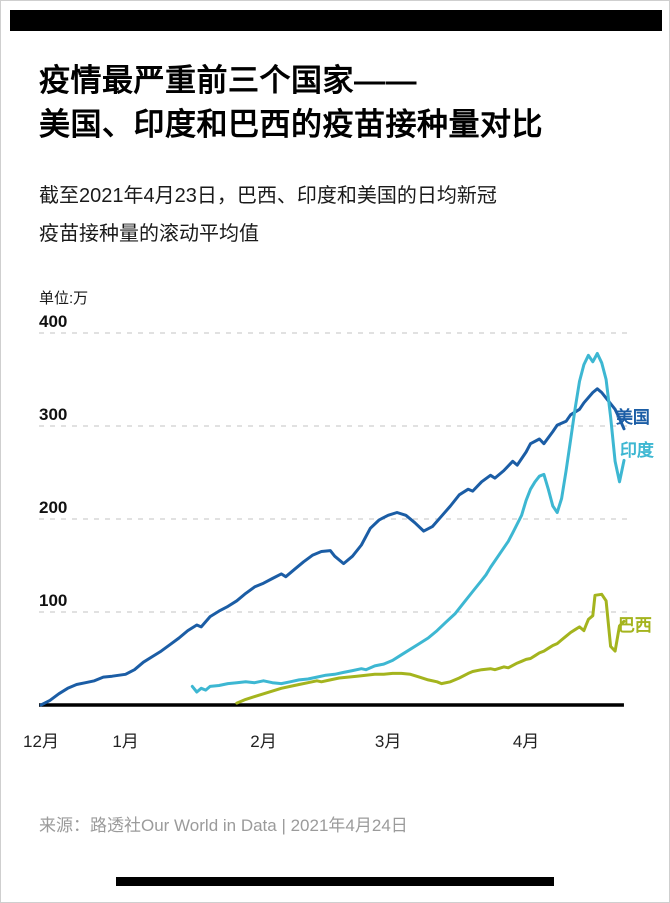 Image resolution: width=670 pixels, height=903 pixels. What do you see at coordinates (268, 215) in the screenshot?
I see `chart-subtitle: 截至2021年4月23日，巴西、印度和美国的日均新冠 疫苗接种量的滚动平均值` at bounding box center [268, 215].